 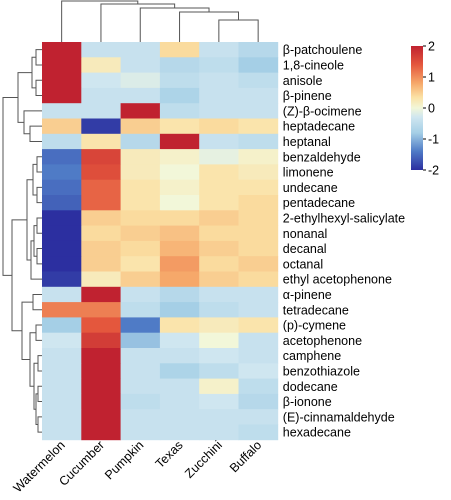 What do you see at coordinates (322, 111) in the screenshot?
I see `row-label: (Z)-β-ocimene` at bounding box center [322, 111].